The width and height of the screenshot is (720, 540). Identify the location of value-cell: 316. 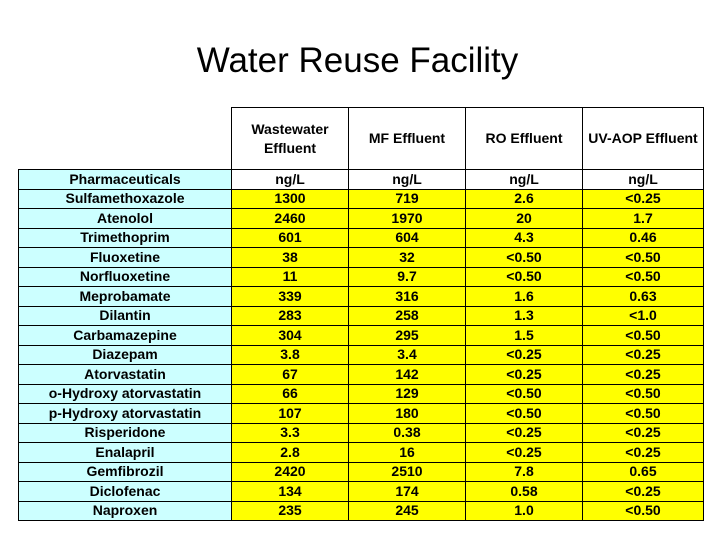
(407, 296).